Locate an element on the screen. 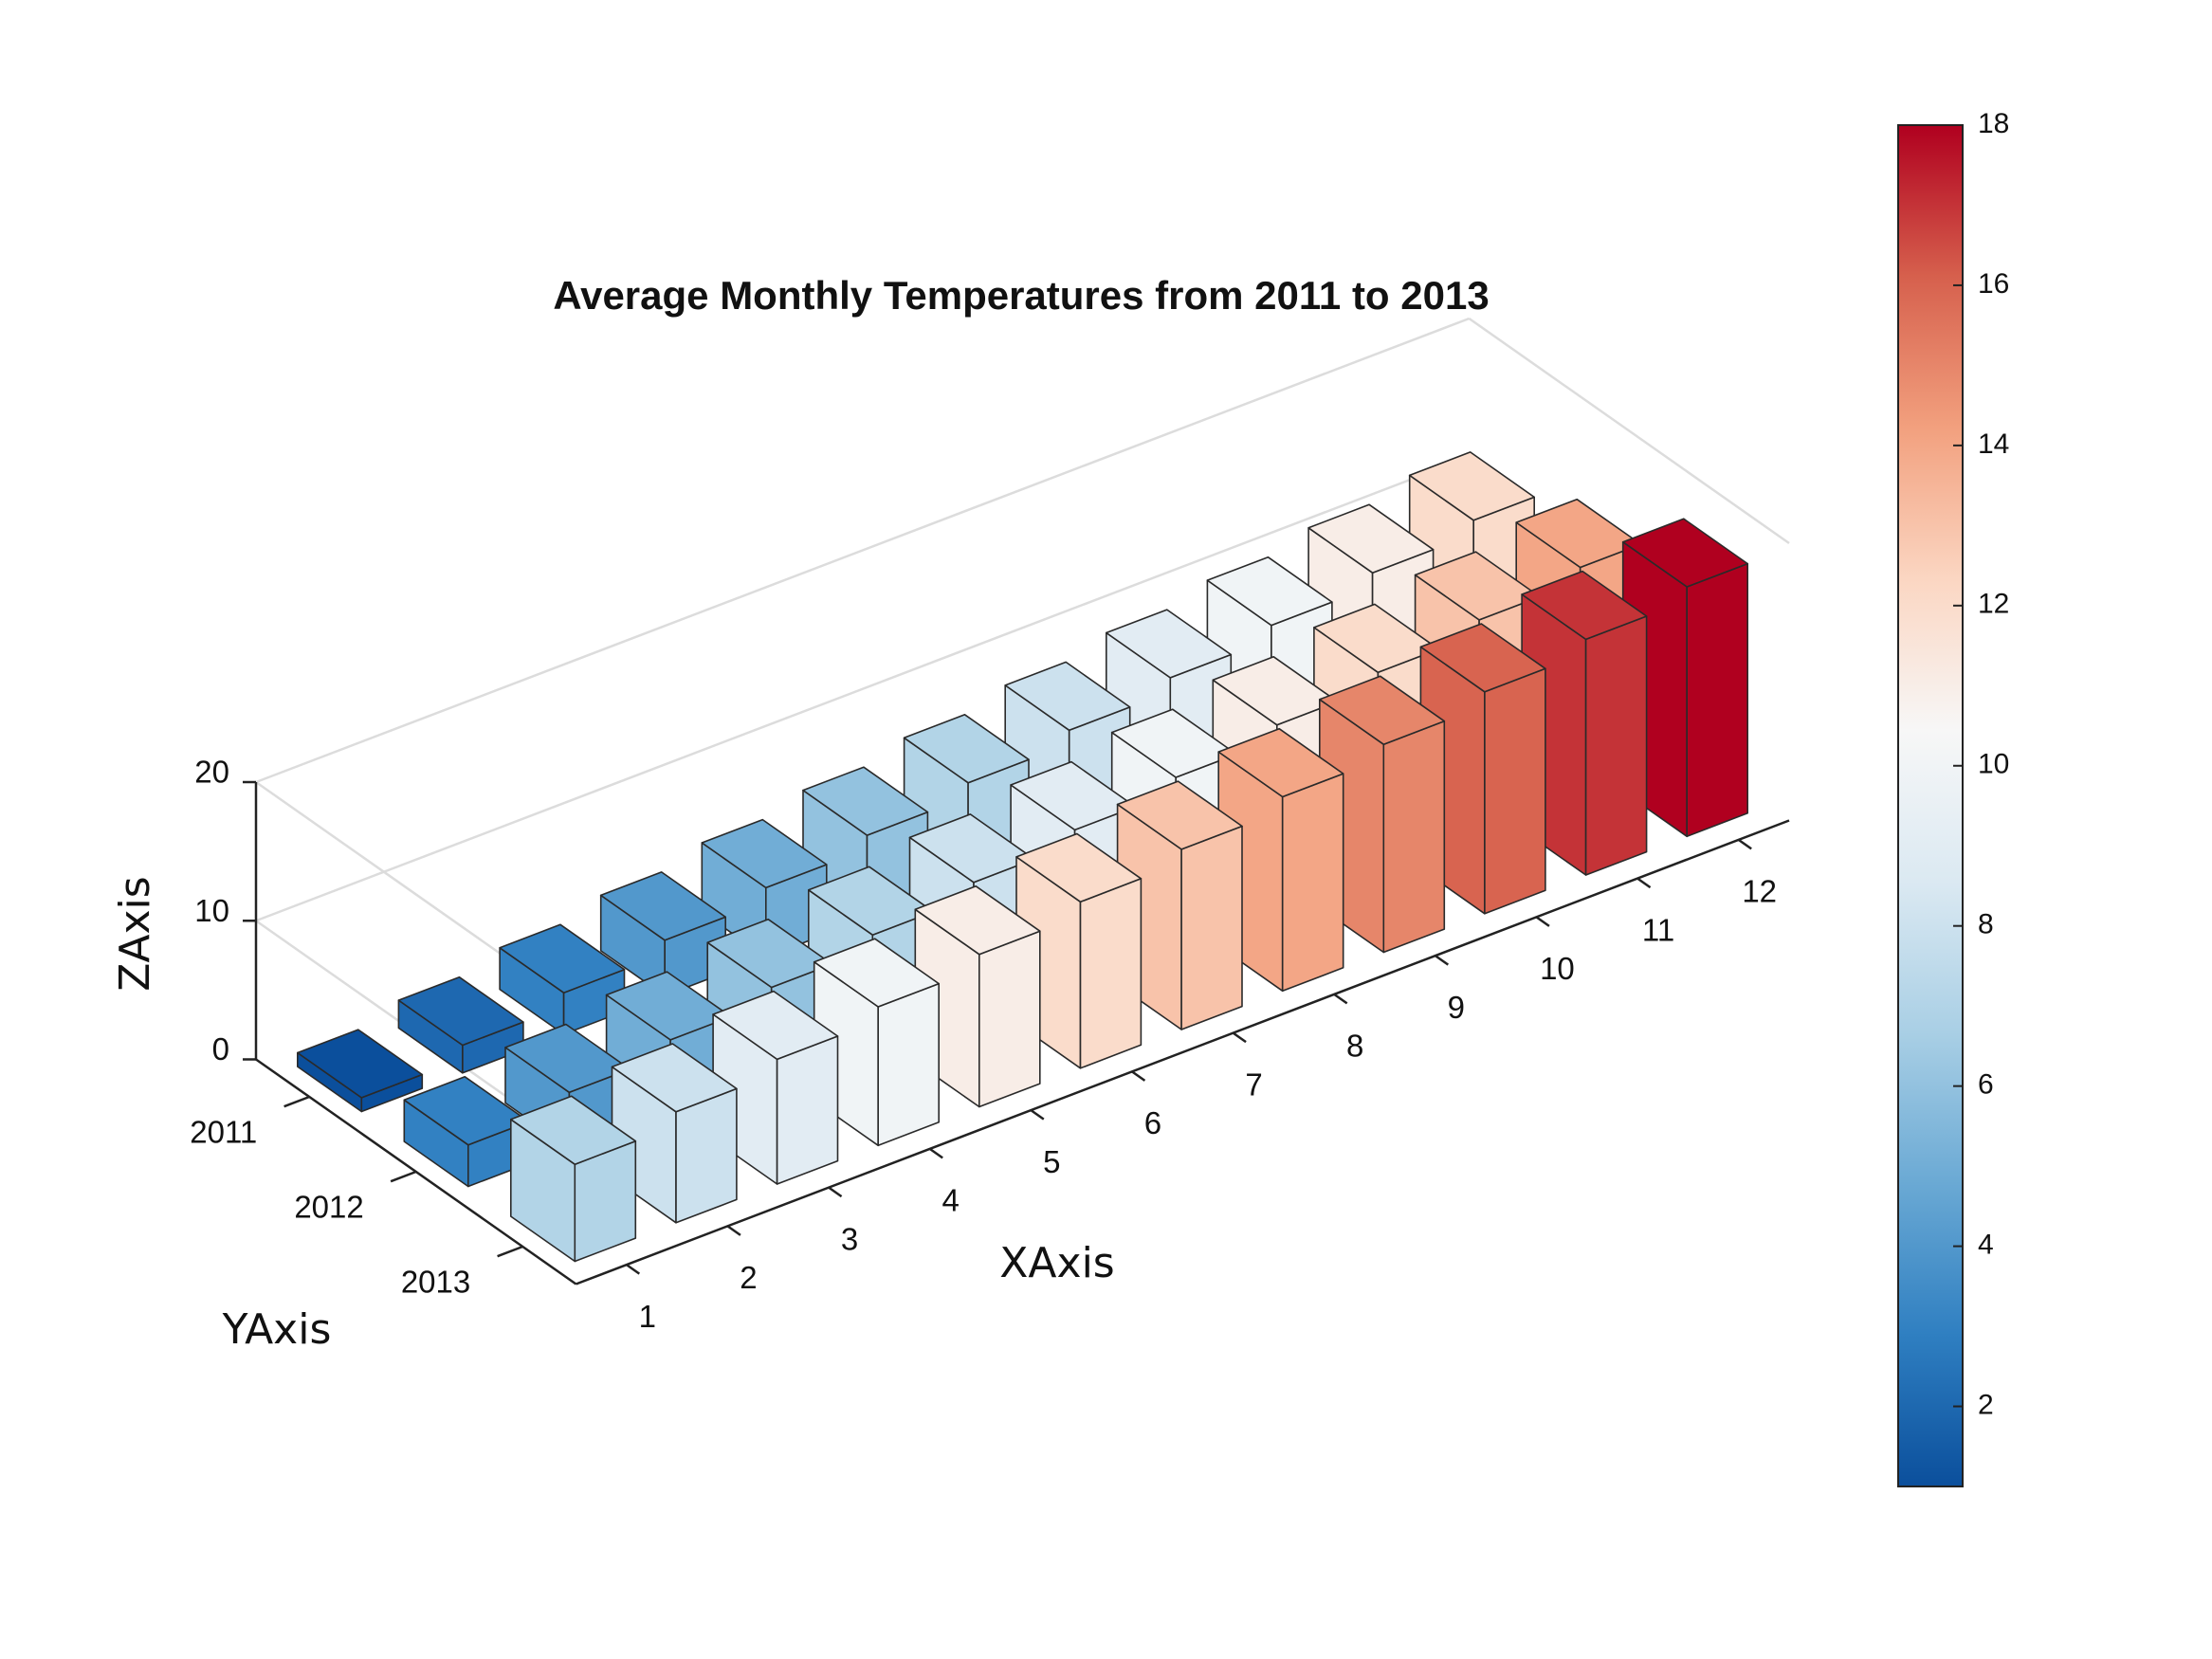 This screenshot has width=2212, height=1659. colorbar-tick-label: 4 is located at coordinates (1986, 1245).